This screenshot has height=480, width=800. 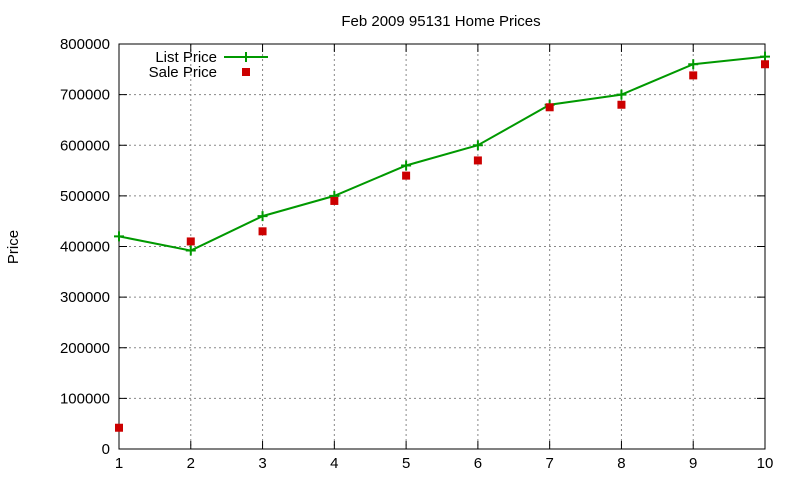 What do you see at coordinates (478, 463) in the screenshot?
I see `x-tick-label: 6` at bounding box center [478, 463].